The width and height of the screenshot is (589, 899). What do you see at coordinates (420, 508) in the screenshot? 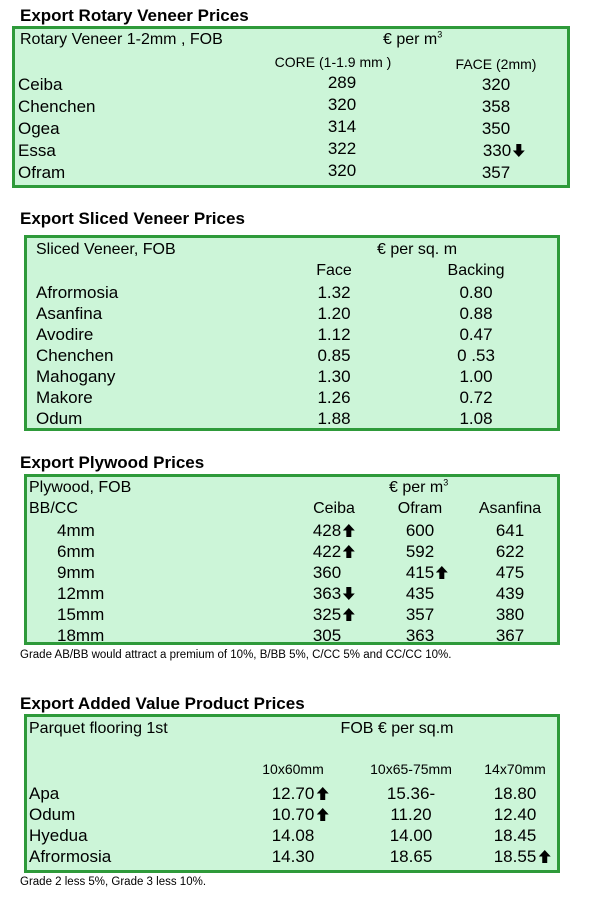
I see `plywood-col-ofram: Ofram` at bounding box center [420, 508].